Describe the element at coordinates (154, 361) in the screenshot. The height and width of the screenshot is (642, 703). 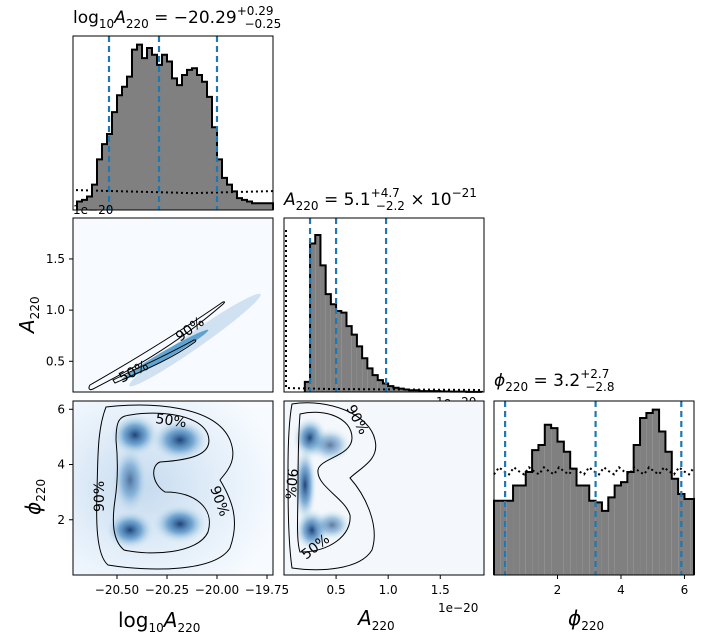
I see `contour-50-a220-log` at that location.